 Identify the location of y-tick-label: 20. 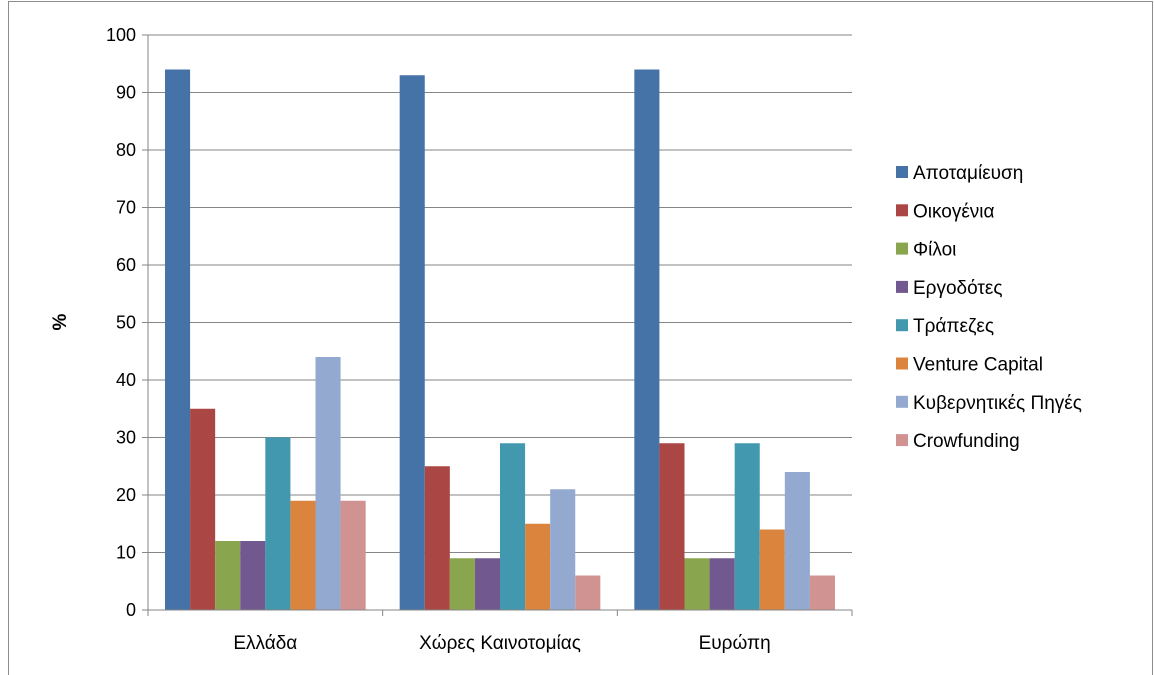
(126, 495).